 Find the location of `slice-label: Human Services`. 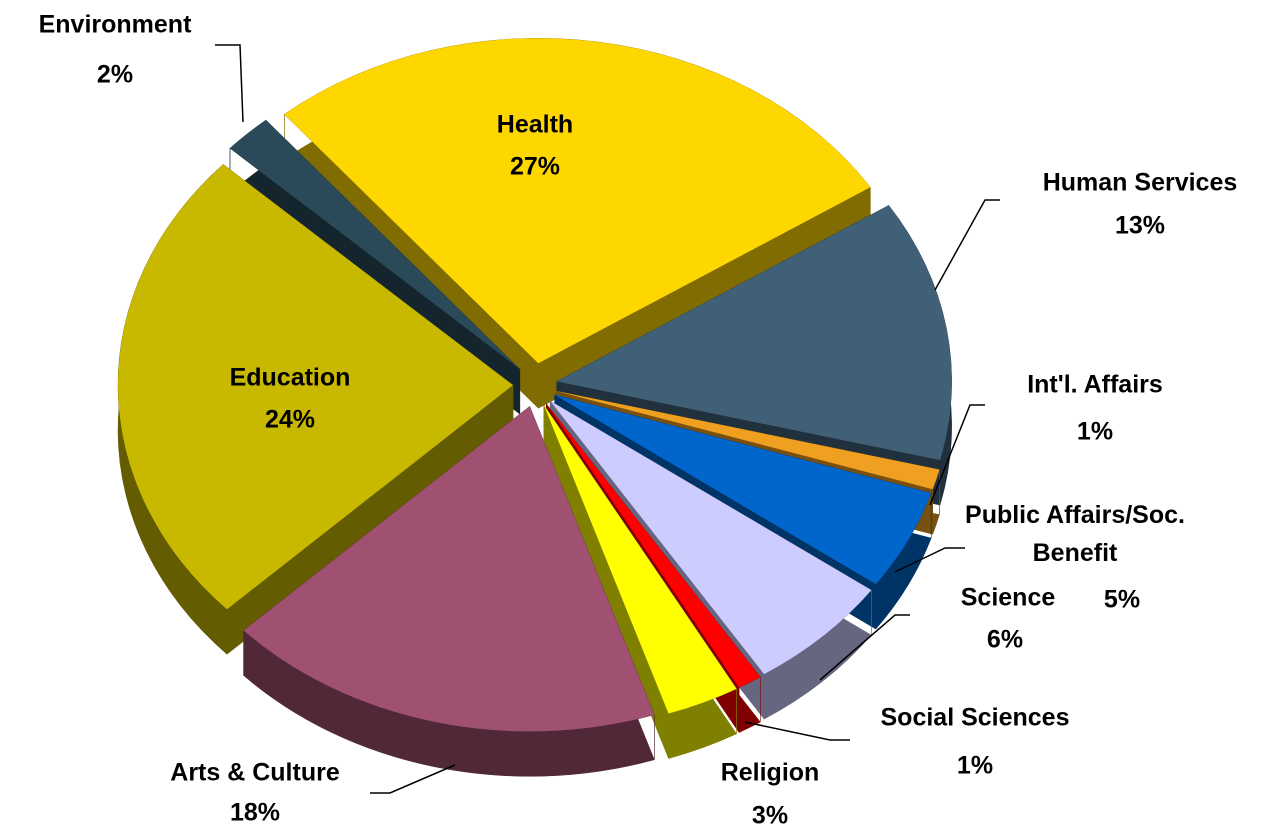

slice-label: Human Services is located at coordinates (1140, 182).